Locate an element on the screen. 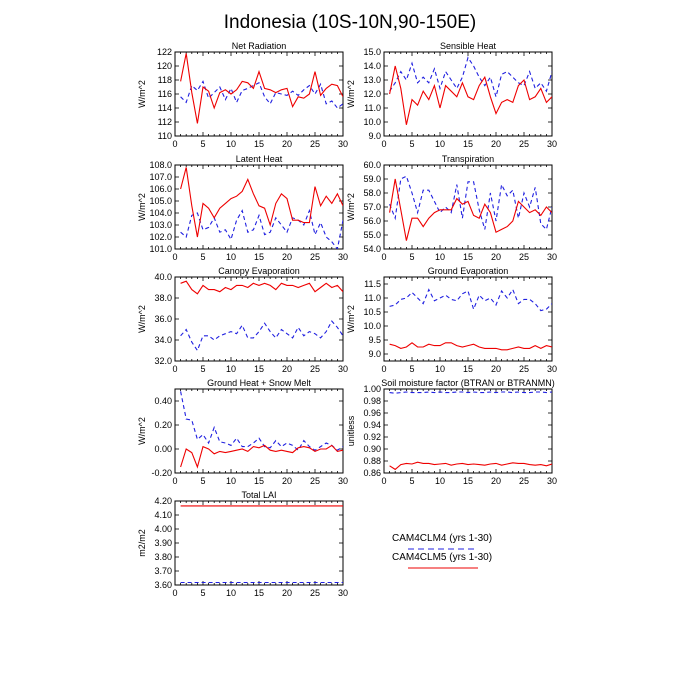 The height and width of the screenshot is (700, 700). y-tick-label: 0.88 is located at coordinates (372, 461).